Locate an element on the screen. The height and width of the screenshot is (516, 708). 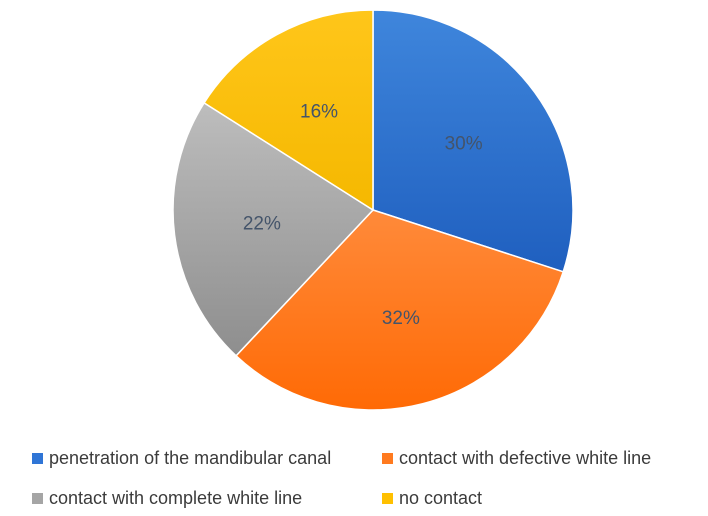
legend-item-penetration-of-the-mandibular-canal: penetration of the mandibular canal is located at coordinates (181, 458).